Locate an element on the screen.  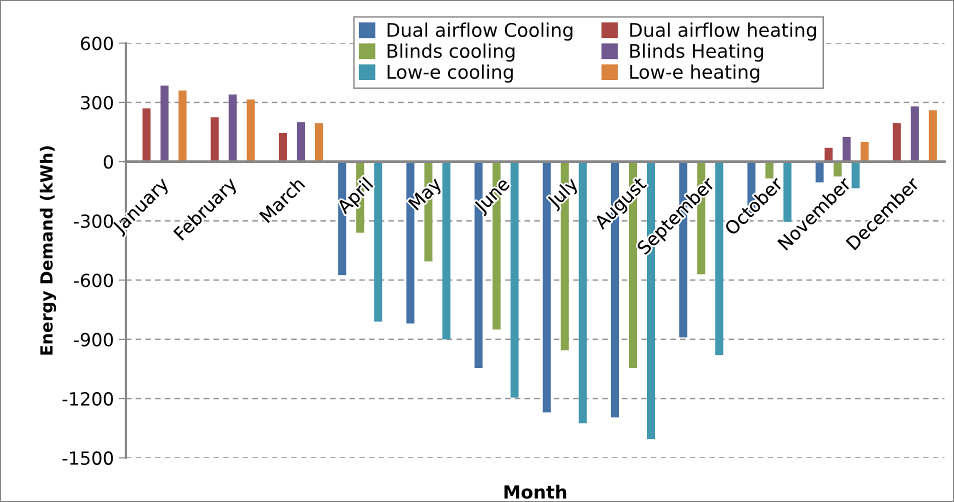
legend-label: Dual airflow Cooling is located at coordinates (480, 31).